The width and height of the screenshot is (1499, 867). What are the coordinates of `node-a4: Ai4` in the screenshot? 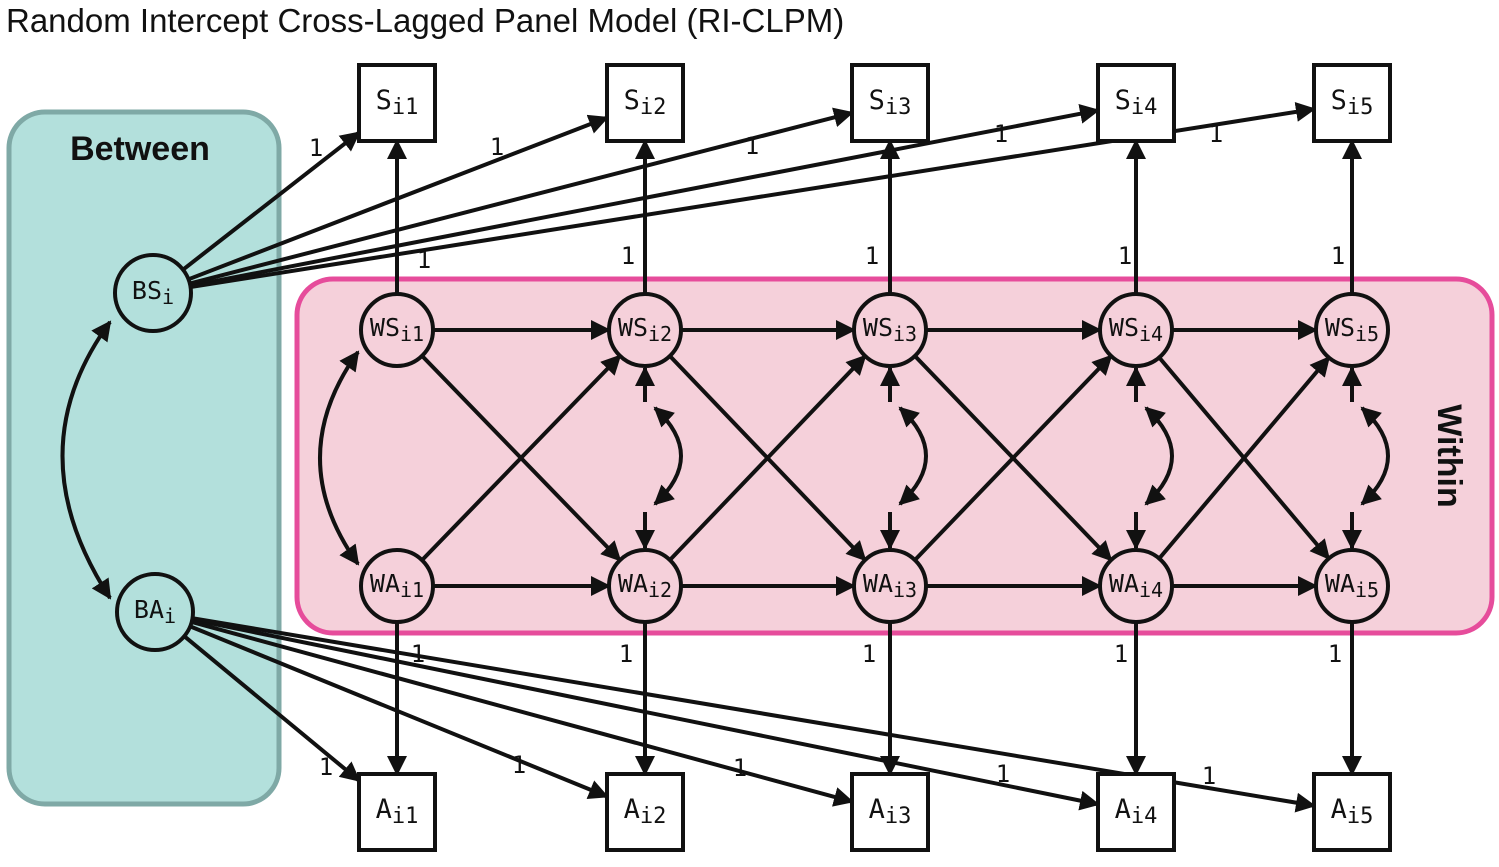 It's located at (1136, 812).